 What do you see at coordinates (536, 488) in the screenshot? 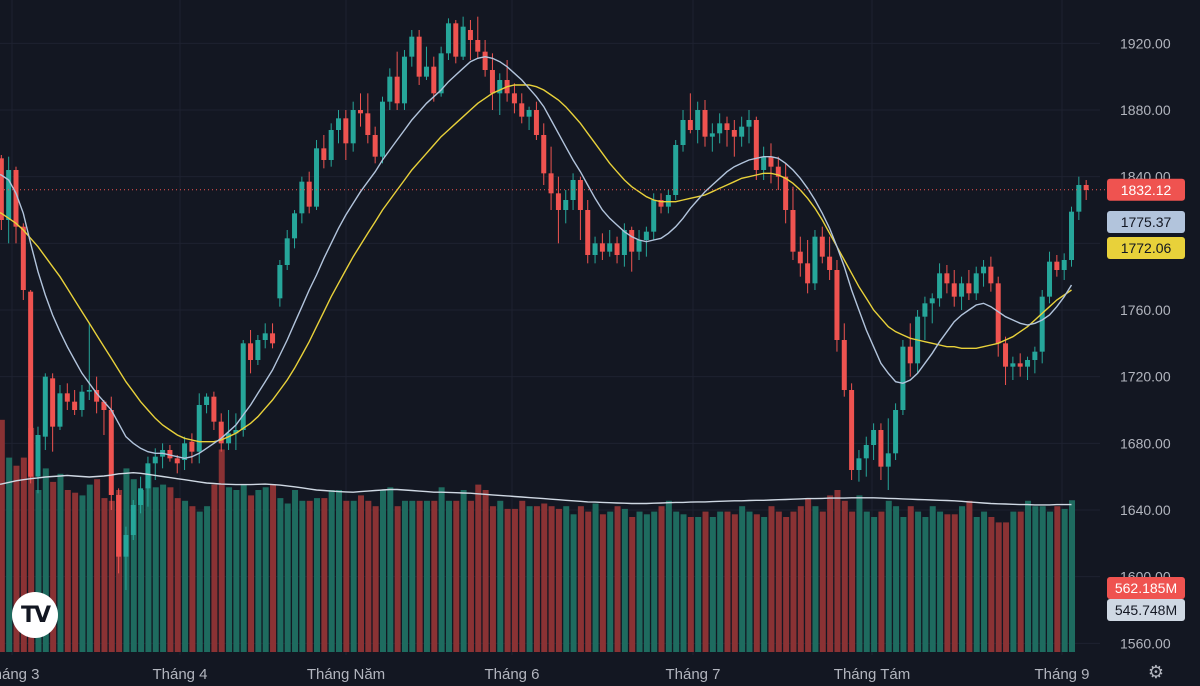
I see `volume-ma-line` at bounding box center [536, 488].